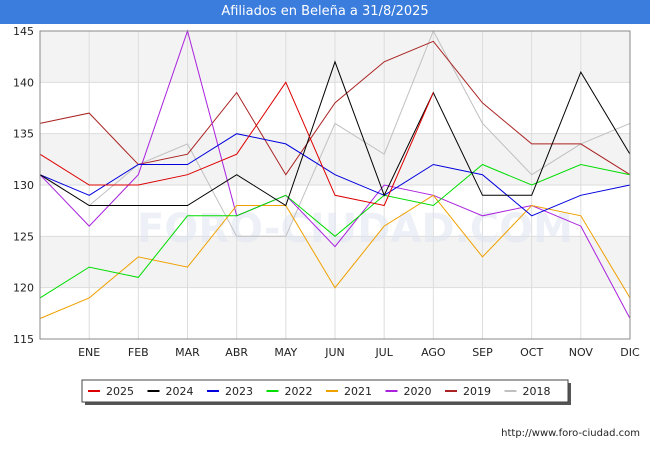 The width and height of the screenshot is (650, 450). I want to click on y-tick-label: 140, so click(23, 82).